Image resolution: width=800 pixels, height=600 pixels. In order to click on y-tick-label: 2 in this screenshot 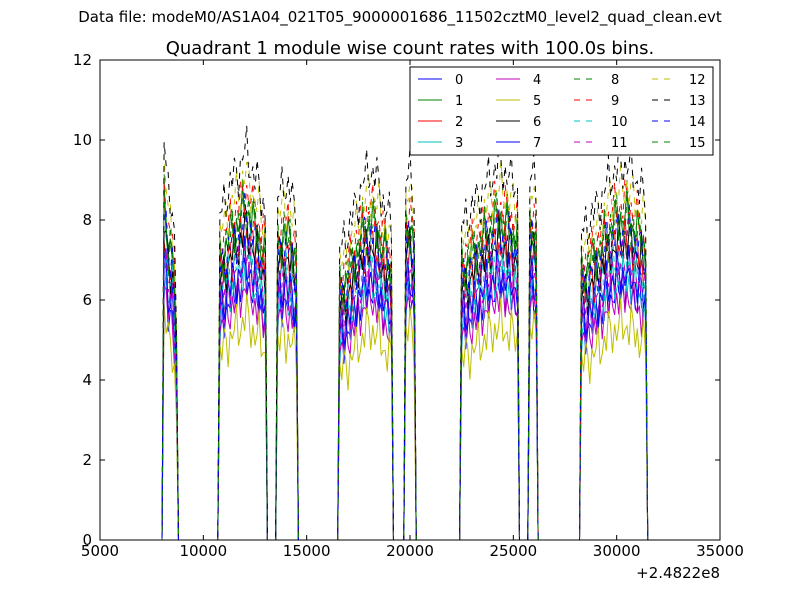, I will do `click(87, 460)`.